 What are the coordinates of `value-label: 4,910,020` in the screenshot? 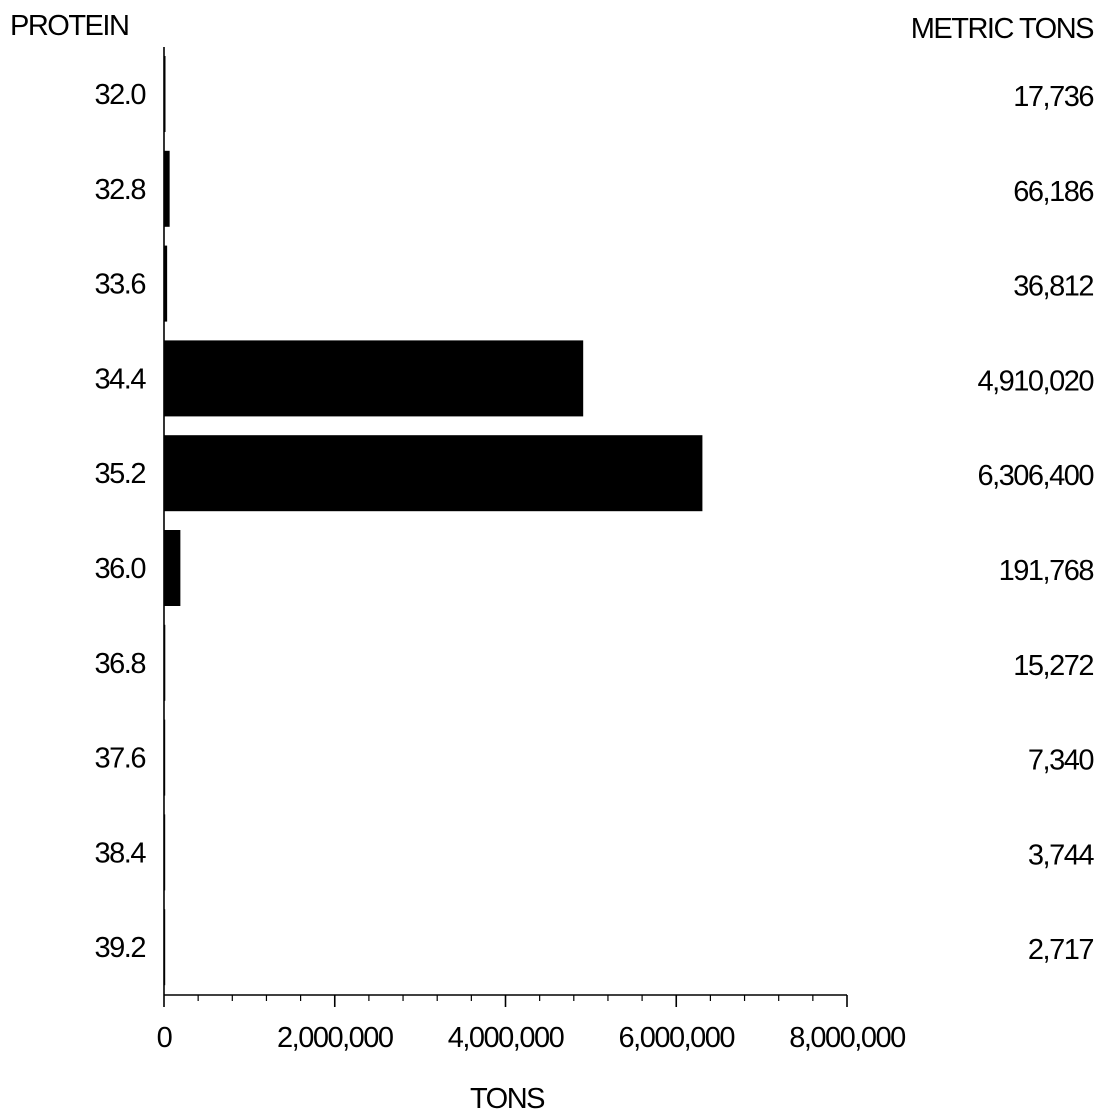 It's located at (1035, 381).